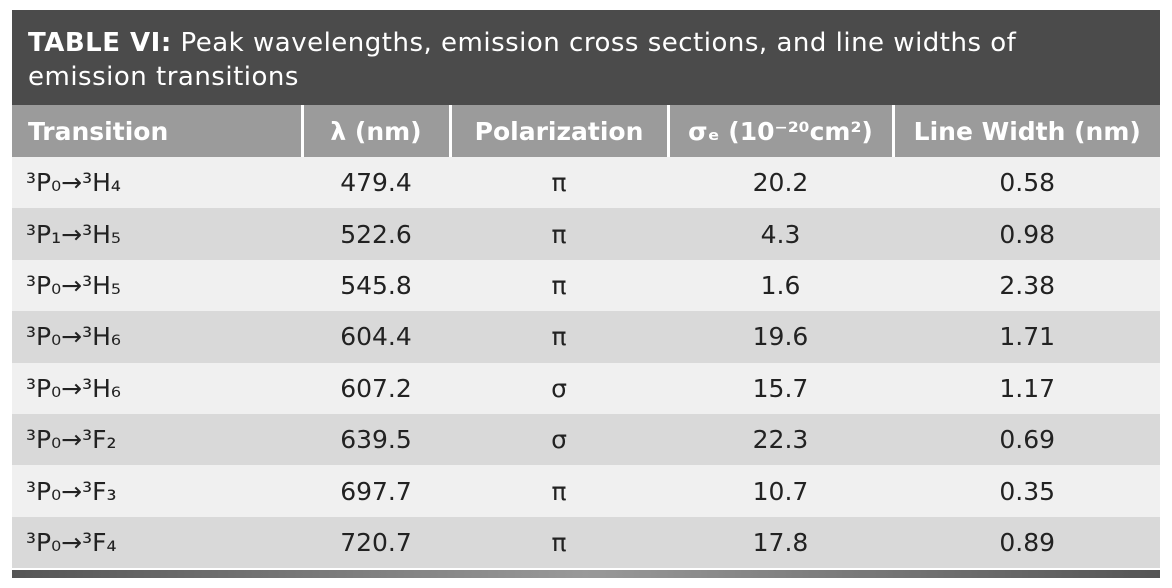 The height and width of the screenshot is (588, 1172). Describe the element at coordinates (1026, 183) in the screenshot. I see `table-cell: 0.58` at that location.